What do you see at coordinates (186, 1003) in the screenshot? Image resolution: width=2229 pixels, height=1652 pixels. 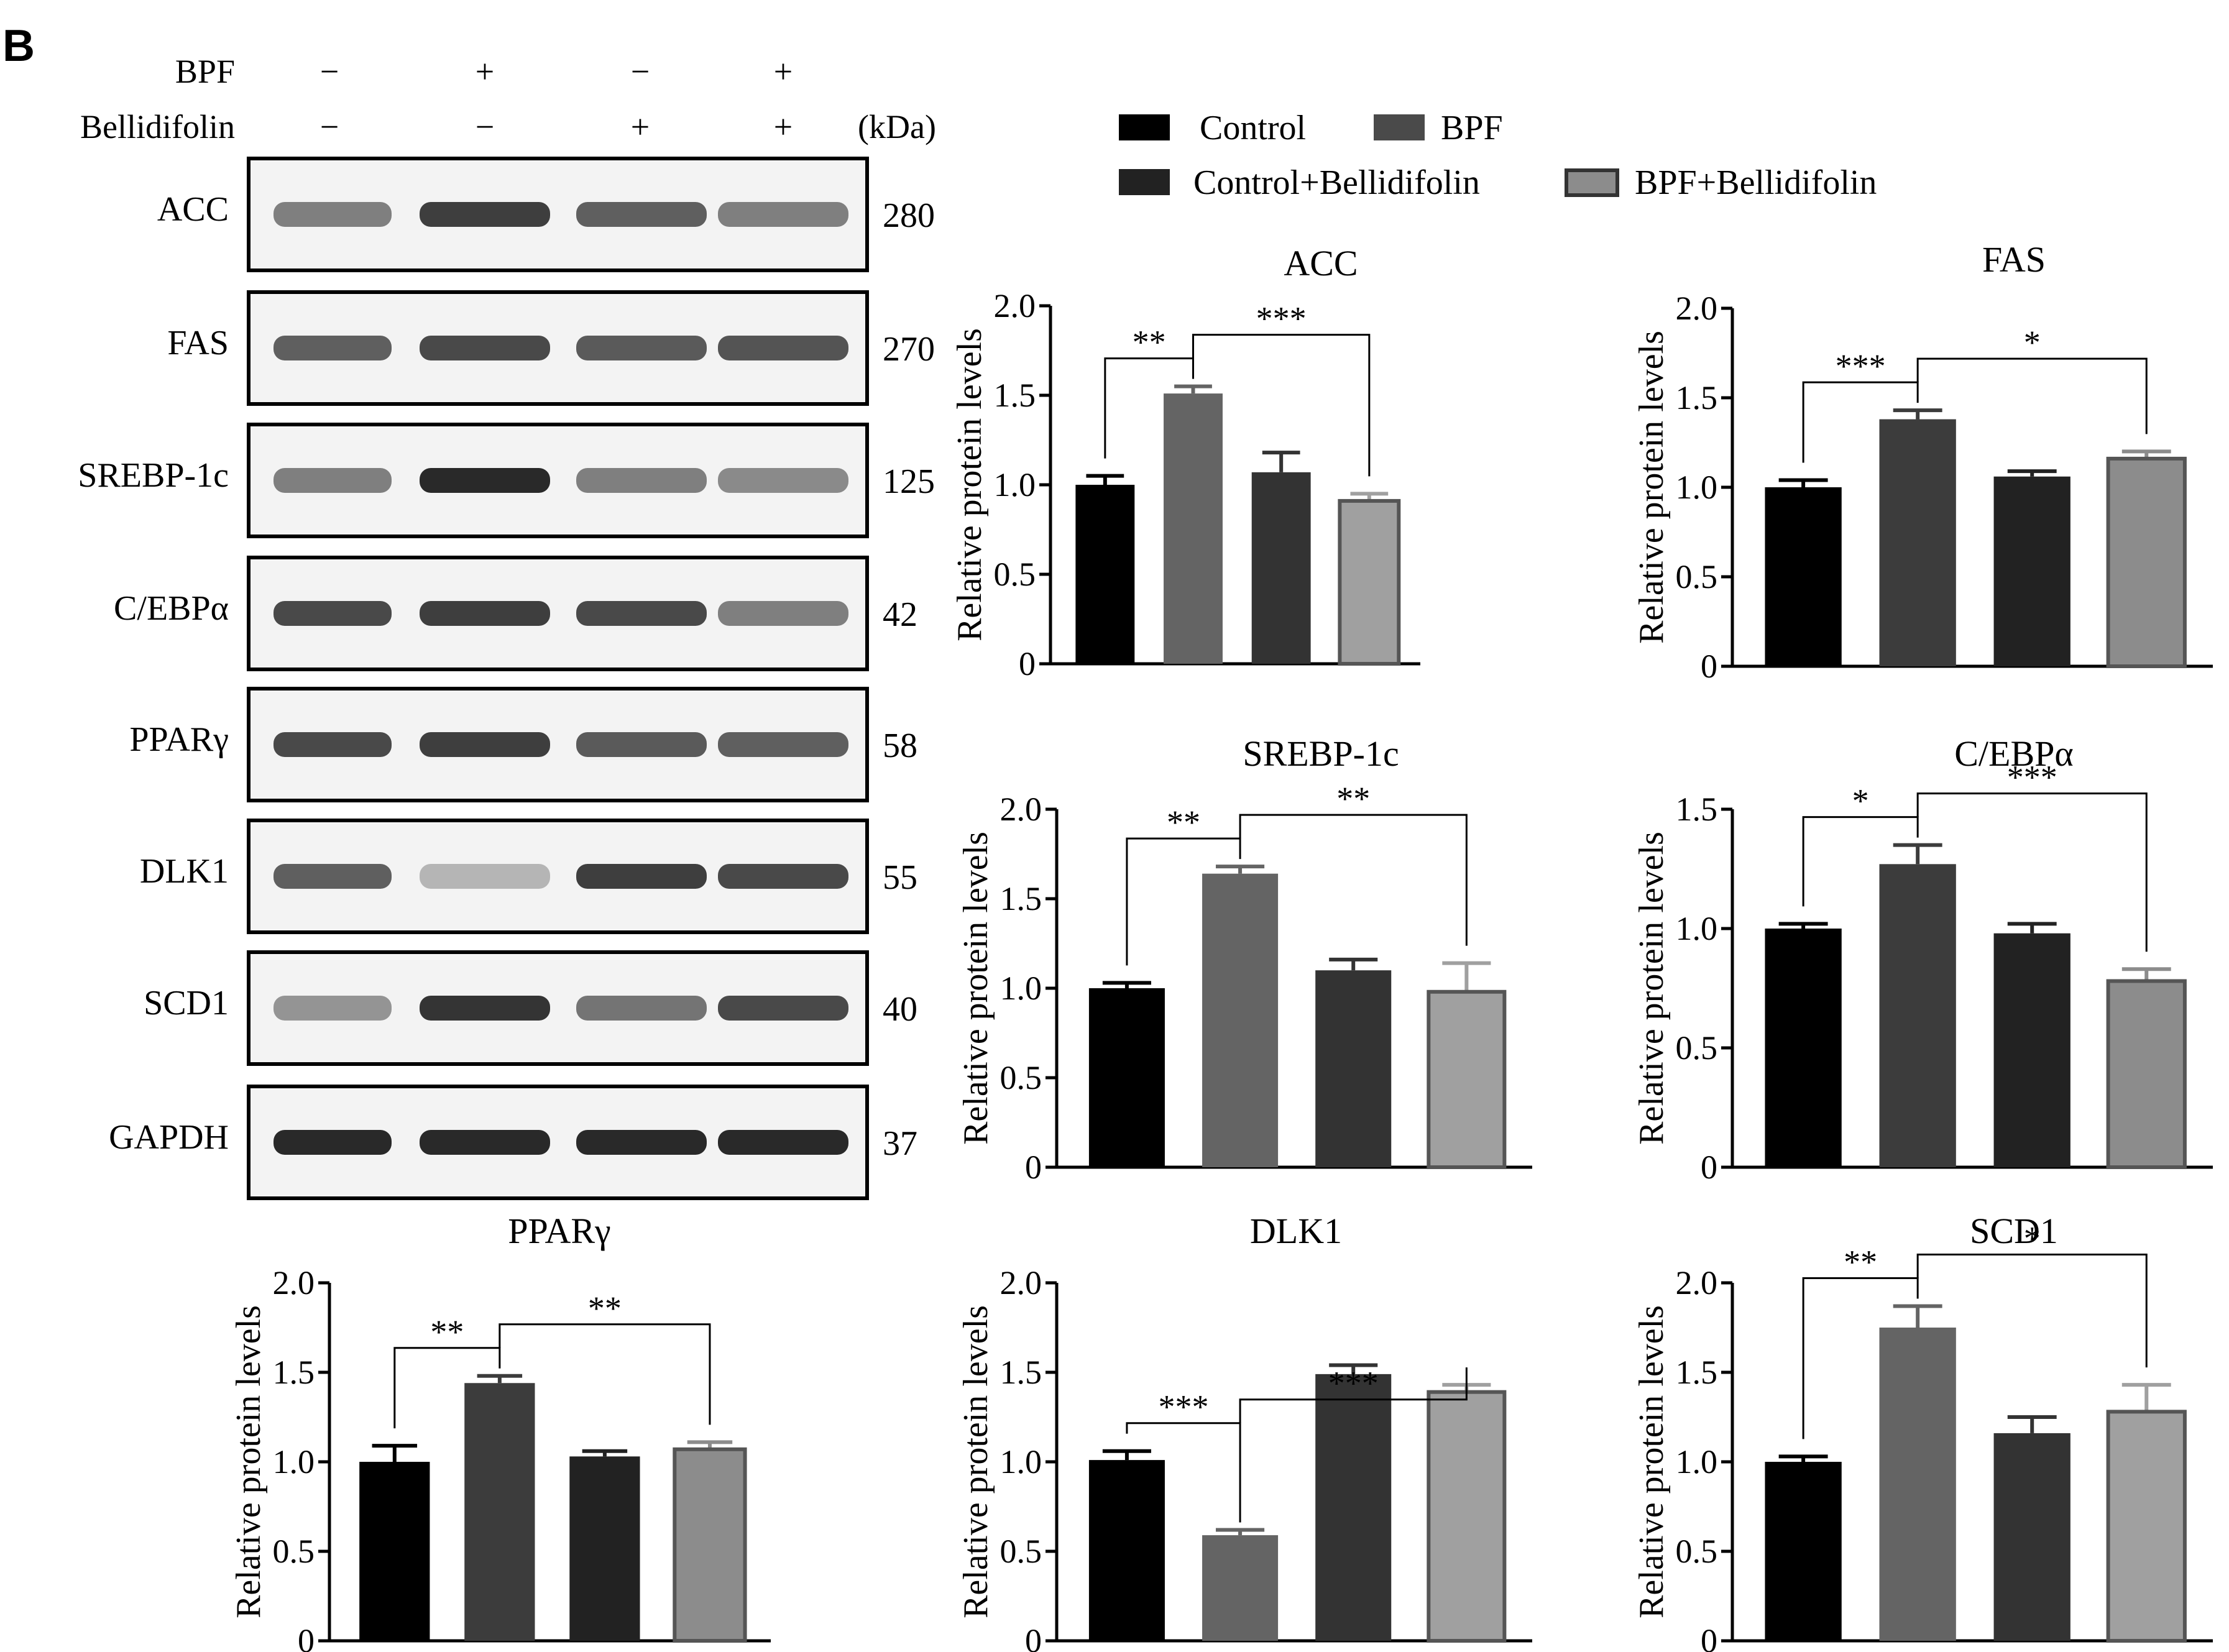 I see `blot-protein-label: SCD1` at bounding box center [186, 1003].